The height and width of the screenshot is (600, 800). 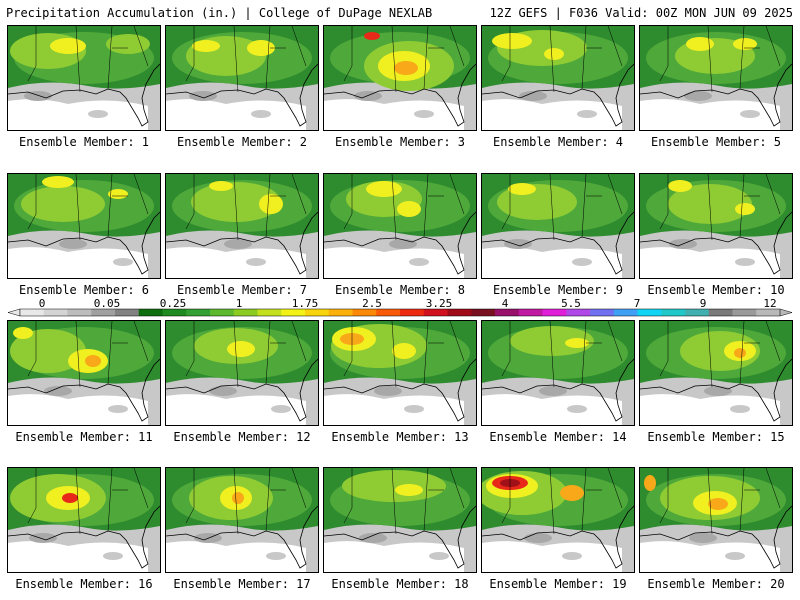 I want to click on ensemble-member-label: Ensemble Member: 18, so click(x=400, y=584).